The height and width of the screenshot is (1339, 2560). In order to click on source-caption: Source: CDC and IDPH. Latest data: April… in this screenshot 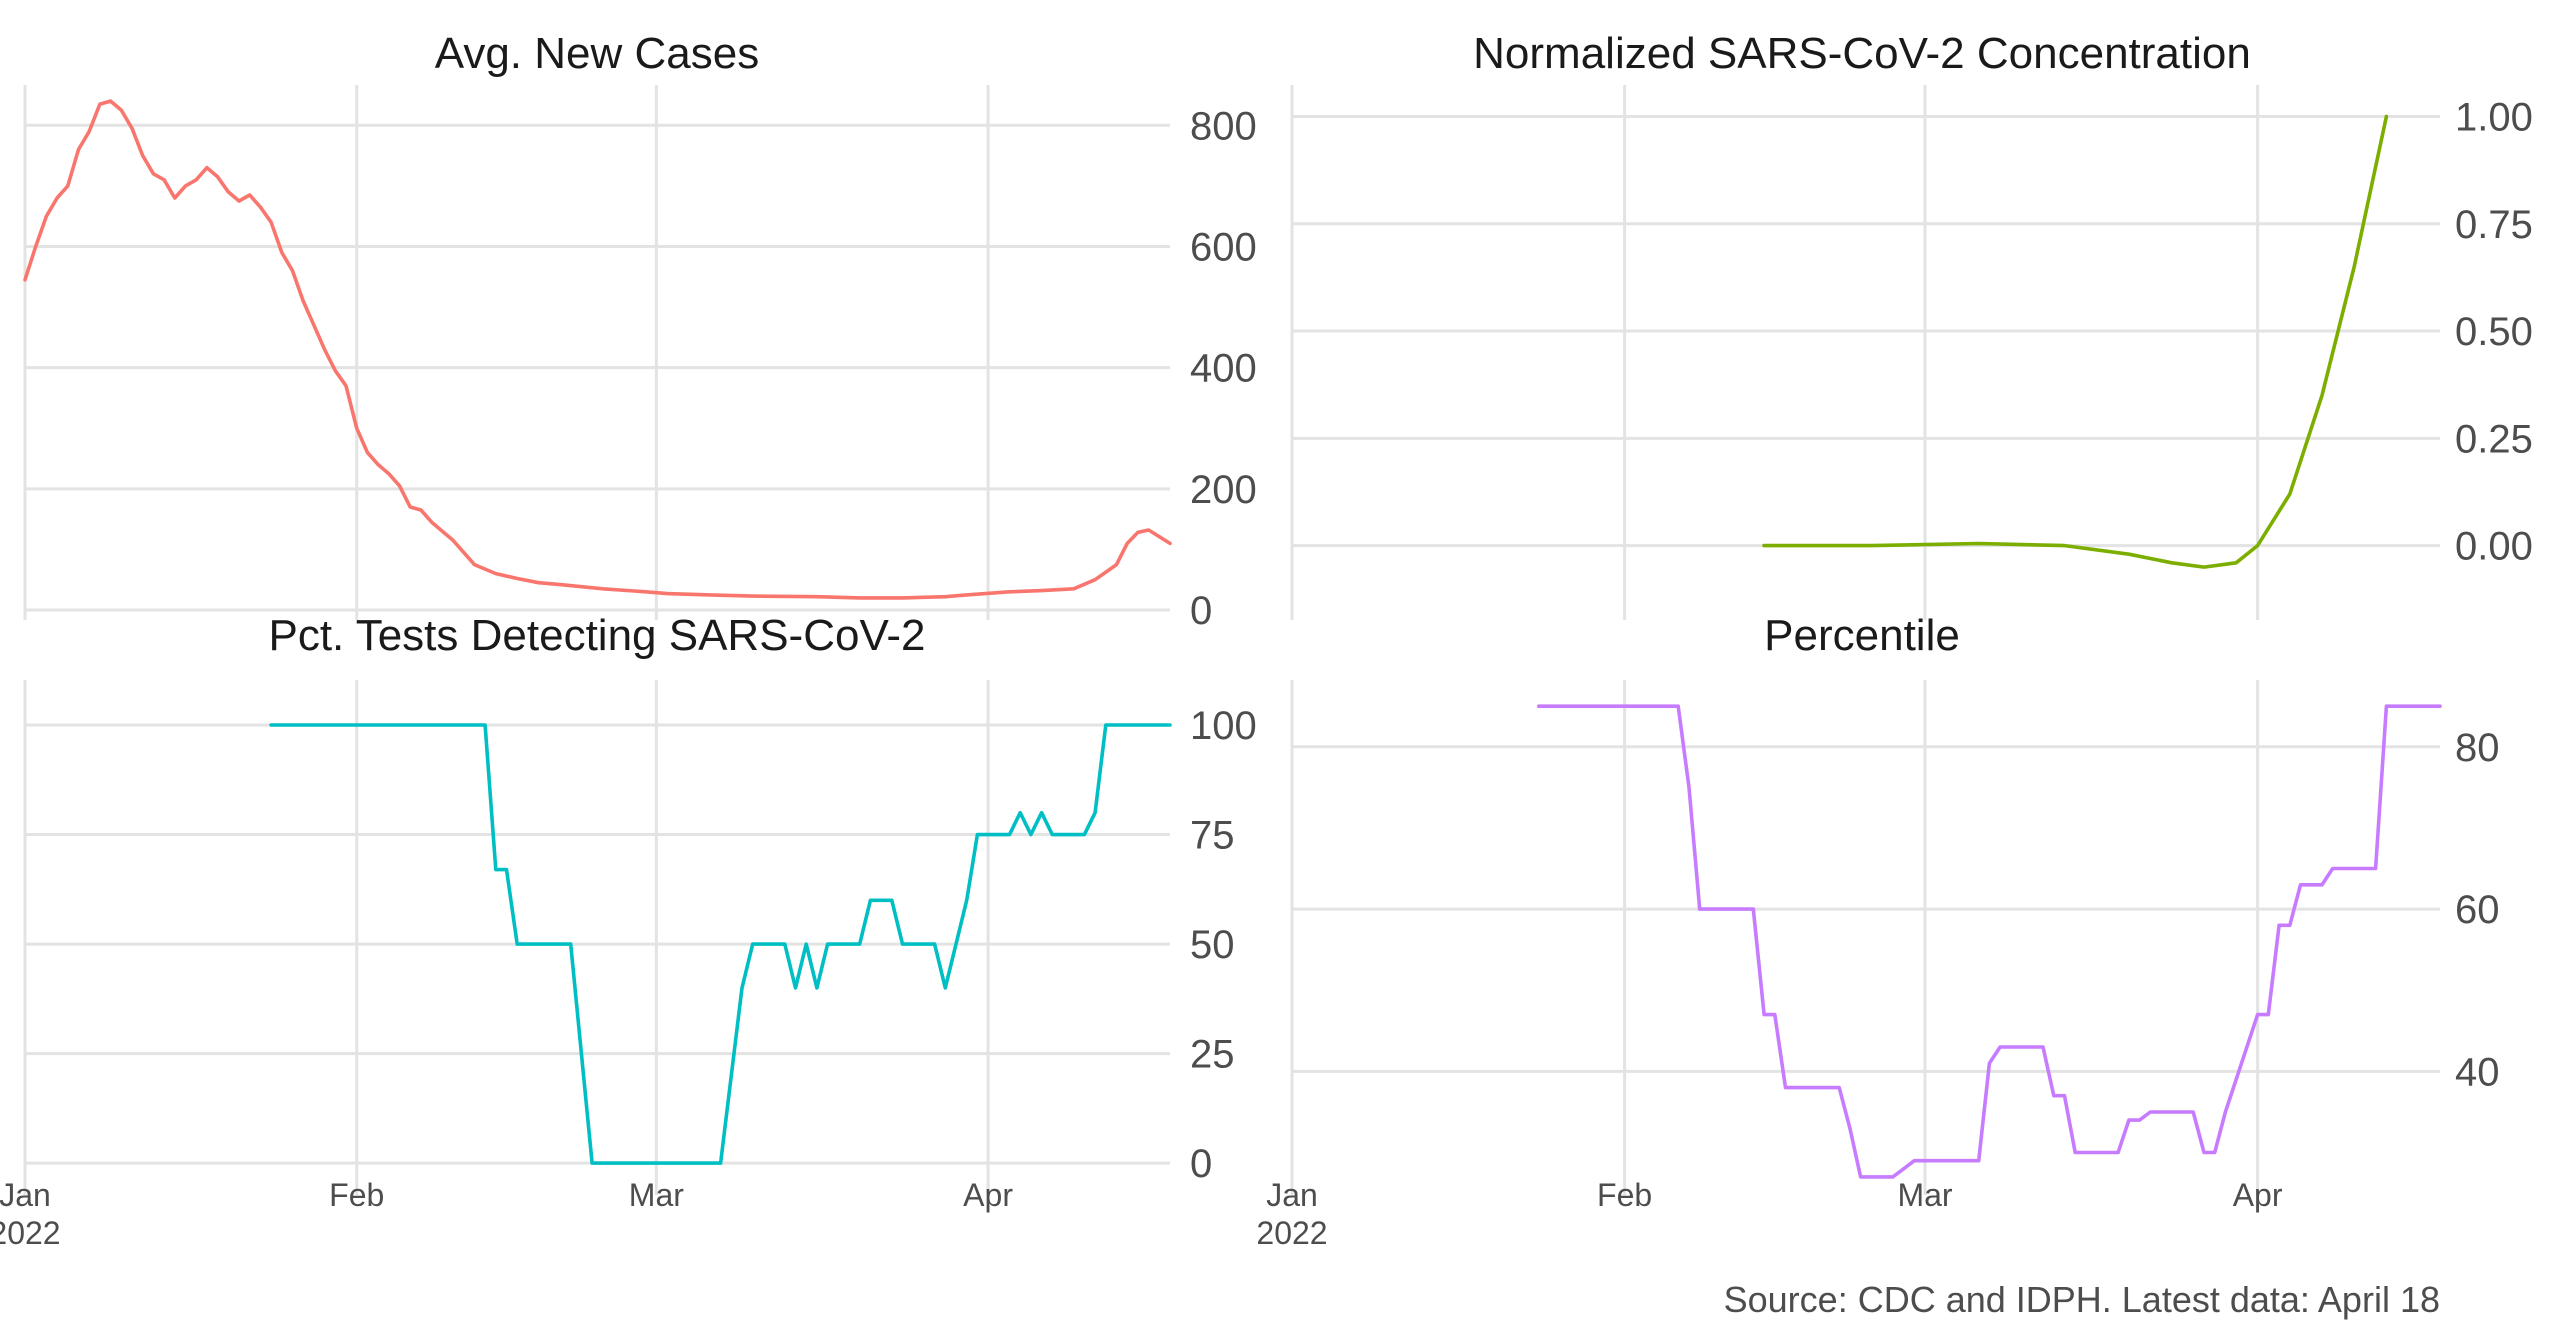, I will do `click(2082, 1299)`.